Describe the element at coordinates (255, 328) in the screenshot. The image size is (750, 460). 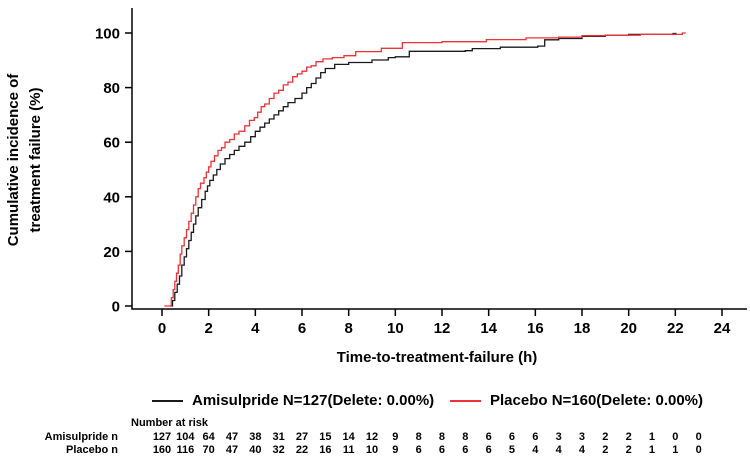
I see `x-tick-label: 4` at that location.